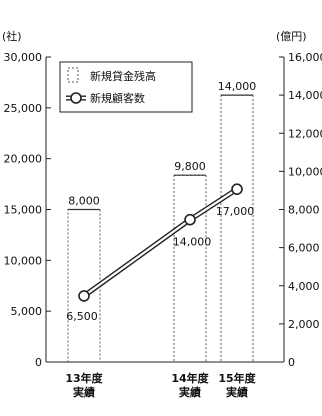 The width and height of the screenshot is (322, 416). Describe the element at coordinates (192, 242) in the screenshot. I see `line-value-label-2: 14,000` at that location.